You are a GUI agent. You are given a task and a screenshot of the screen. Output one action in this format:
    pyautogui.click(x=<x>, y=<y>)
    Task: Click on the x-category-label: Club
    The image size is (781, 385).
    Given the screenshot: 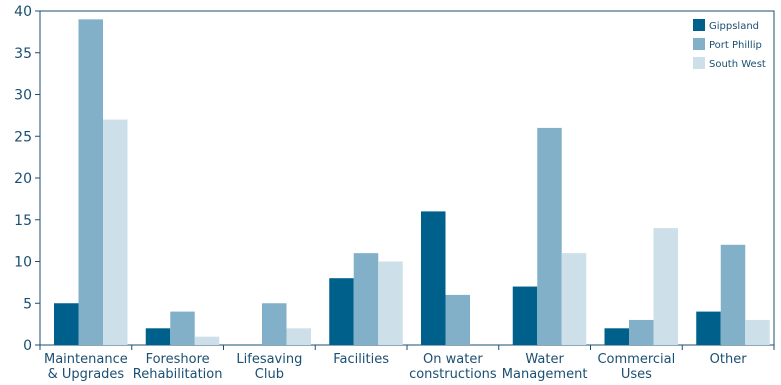 What is the action you would take?
    pyautogui.click(x=269, y=374)
    